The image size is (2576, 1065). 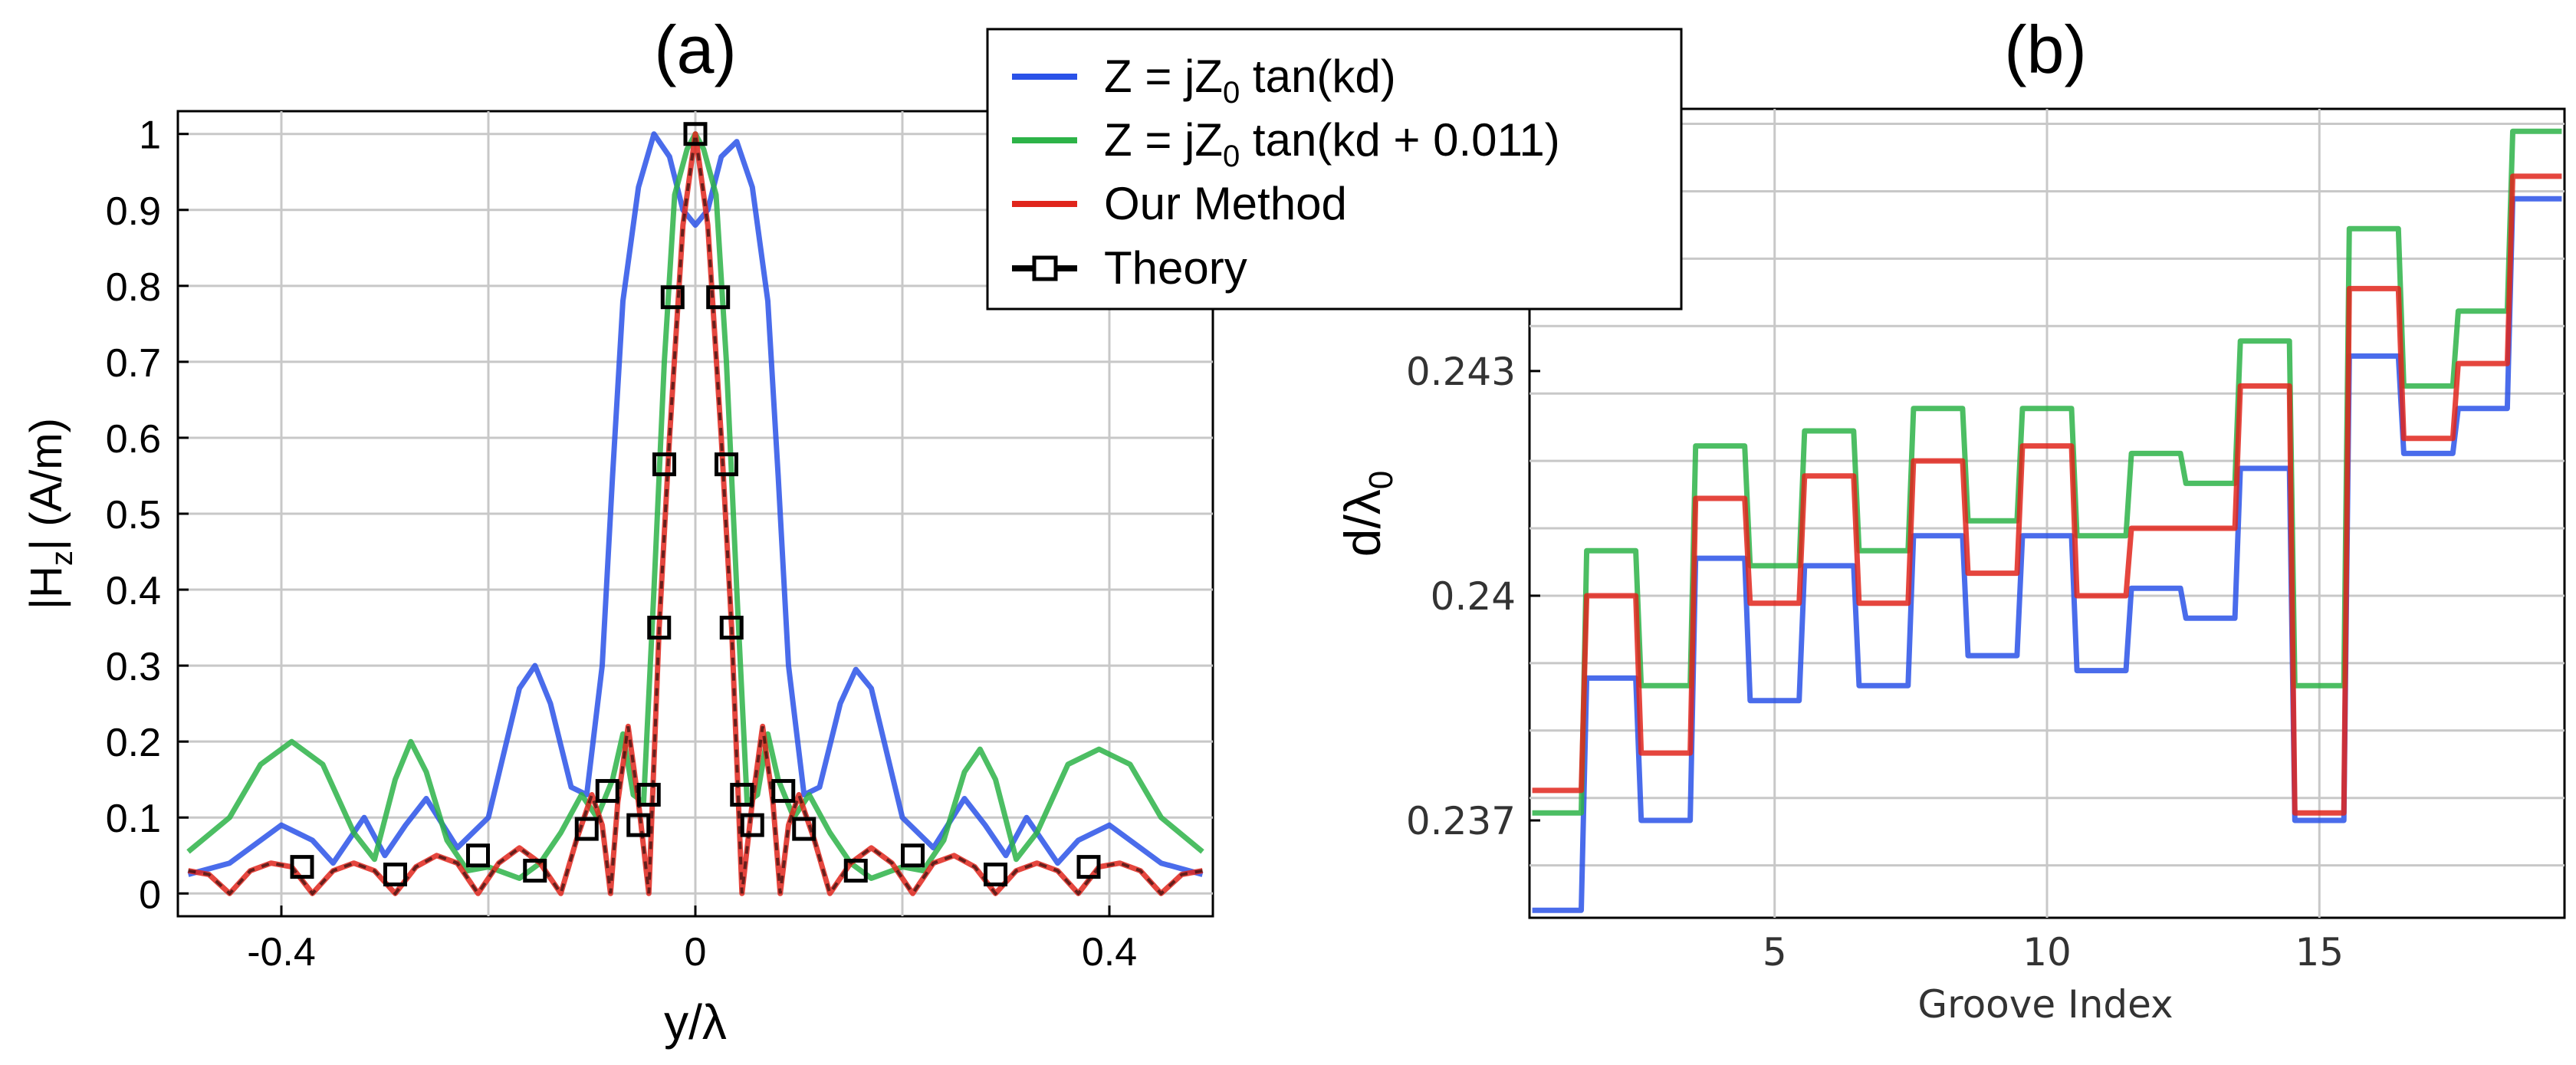 I want to click on b-xtick-label-1: 10, so click(x=2047, y=952).